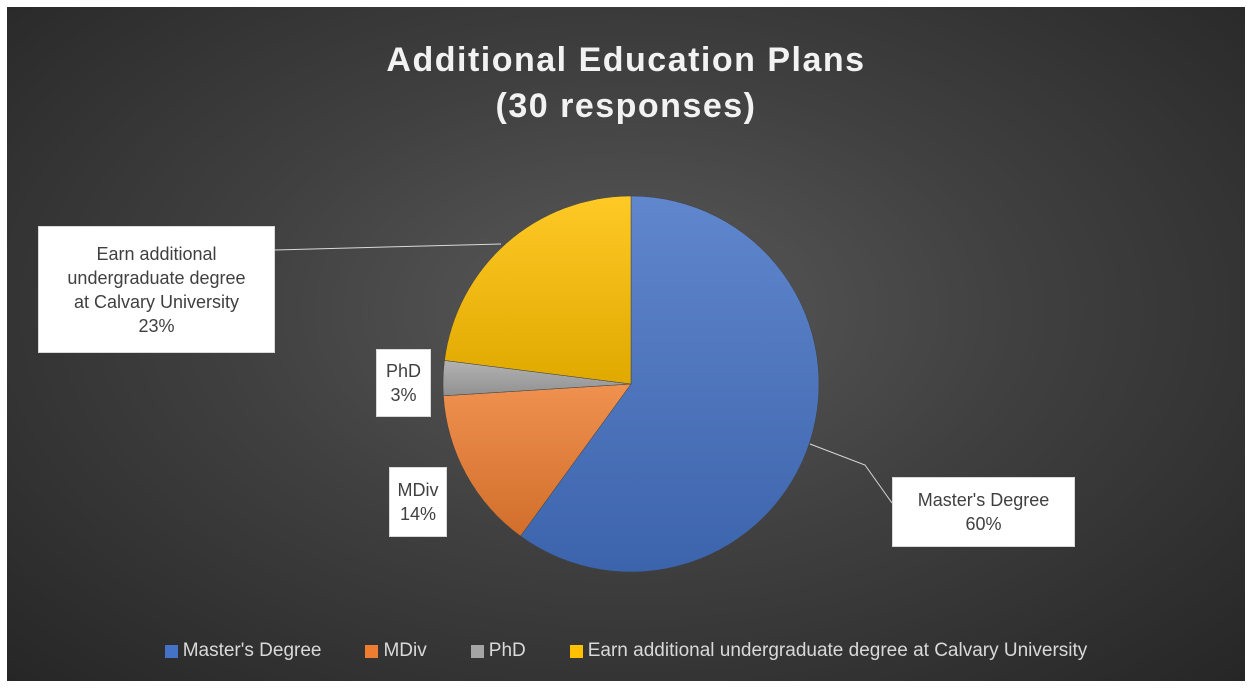 This screenshot has height=688, width=1252. I want to click on legend-label-masters-degree: Master's Degree, so click(252, 650).